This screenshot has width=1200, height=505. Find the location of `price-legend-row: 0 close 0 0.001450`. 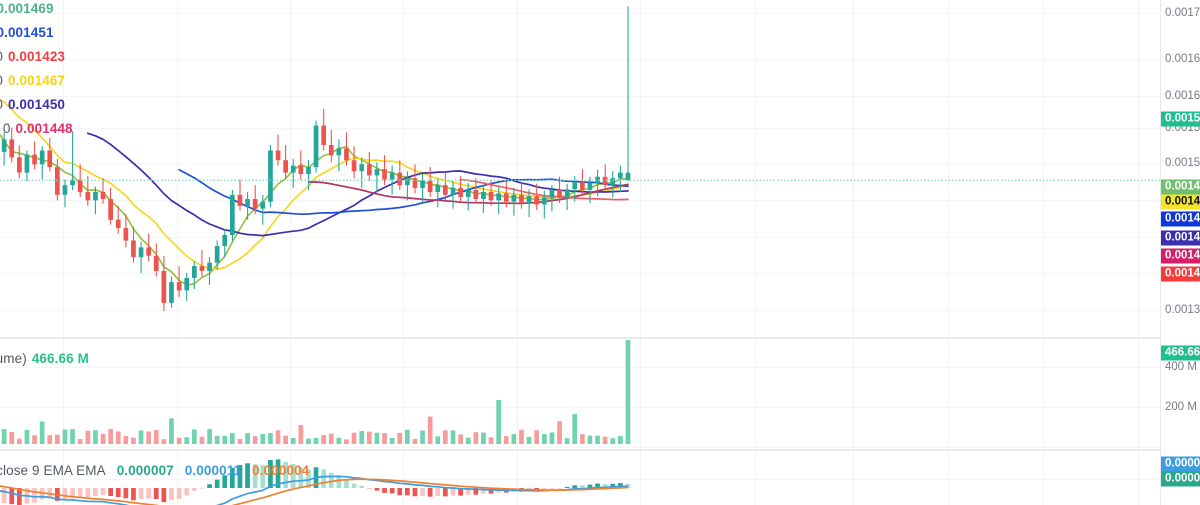

price-legend-row: 0 close 0 0.001450 is located at coordinates (36, 105).